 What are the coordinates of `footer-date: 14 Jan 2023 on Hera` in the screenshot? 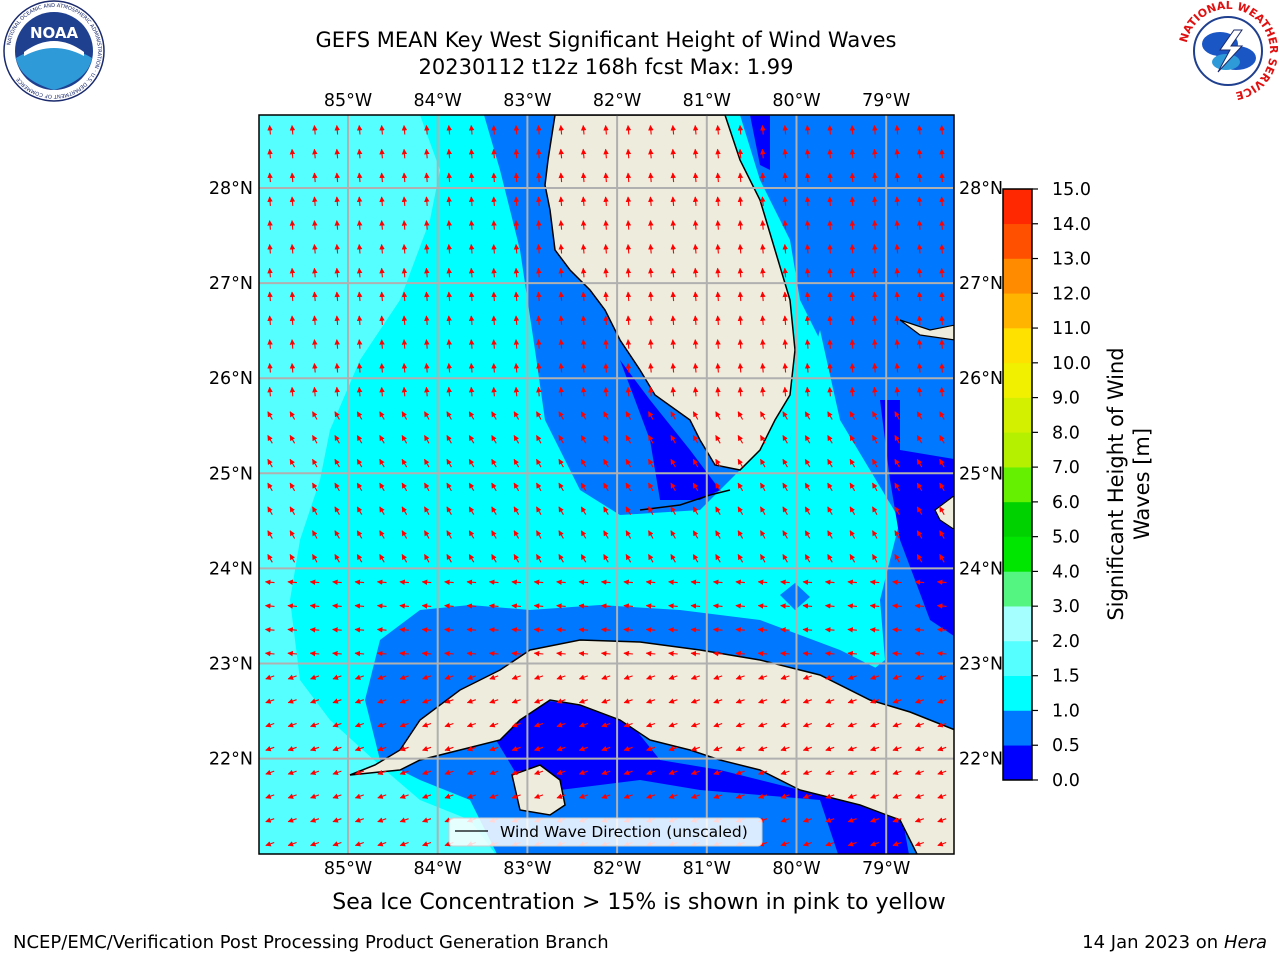 It's located at (1174, 942).